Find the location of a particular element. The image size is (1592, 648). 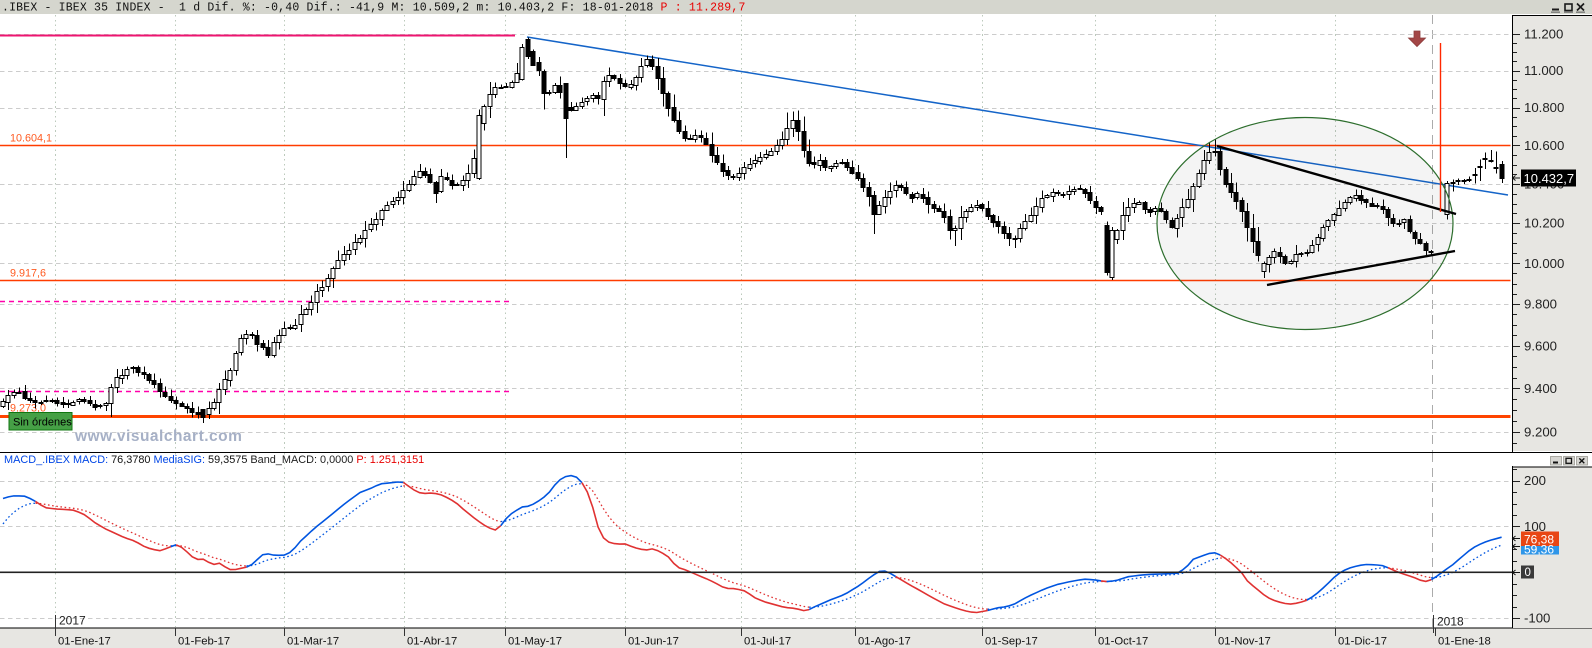

svg-text: 9.600 is located at coordinates (1540, 345).